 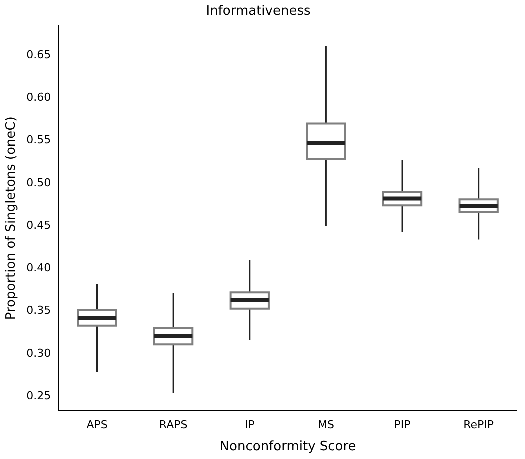 I want to click on y-tick-label: 0.30, so click(x=39, y=353).